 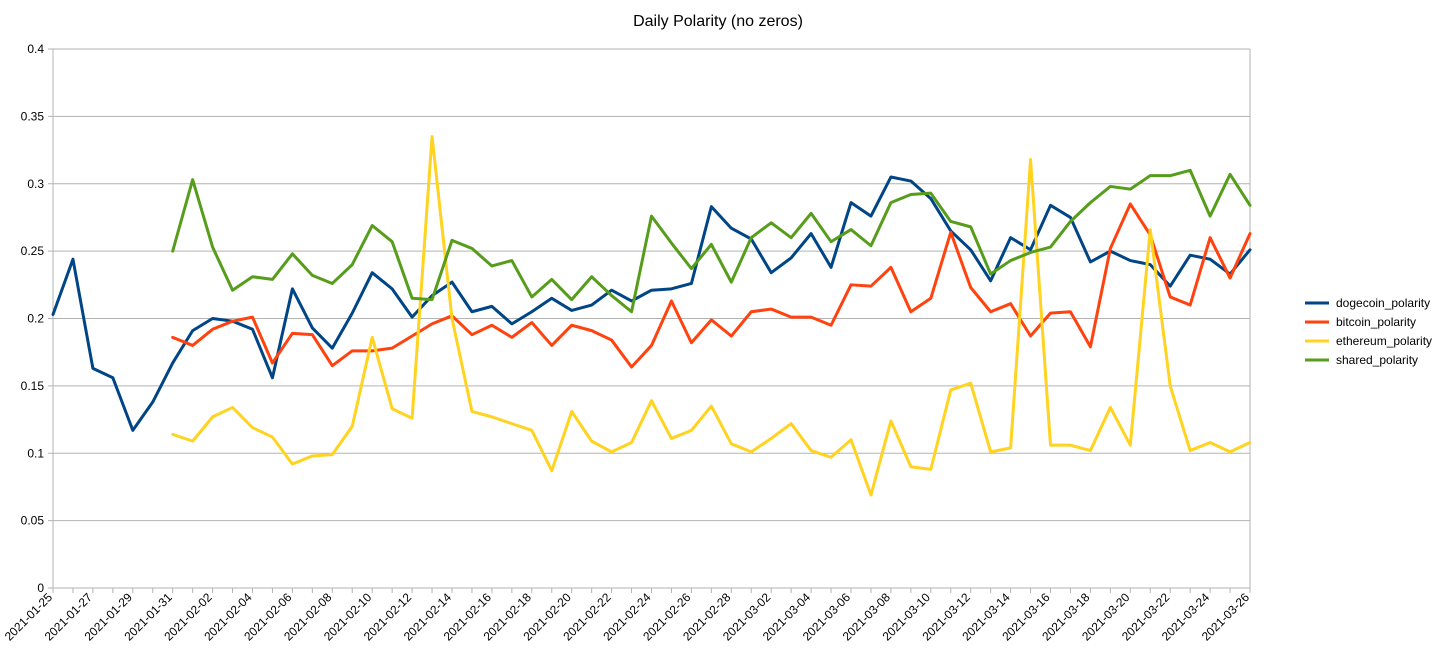 What do you see at coordinates (1384, 341) in the screenshot?
I see `legend-label-ethereum_polarity: ethereum_polarity` at bounding box center [1384, 341].